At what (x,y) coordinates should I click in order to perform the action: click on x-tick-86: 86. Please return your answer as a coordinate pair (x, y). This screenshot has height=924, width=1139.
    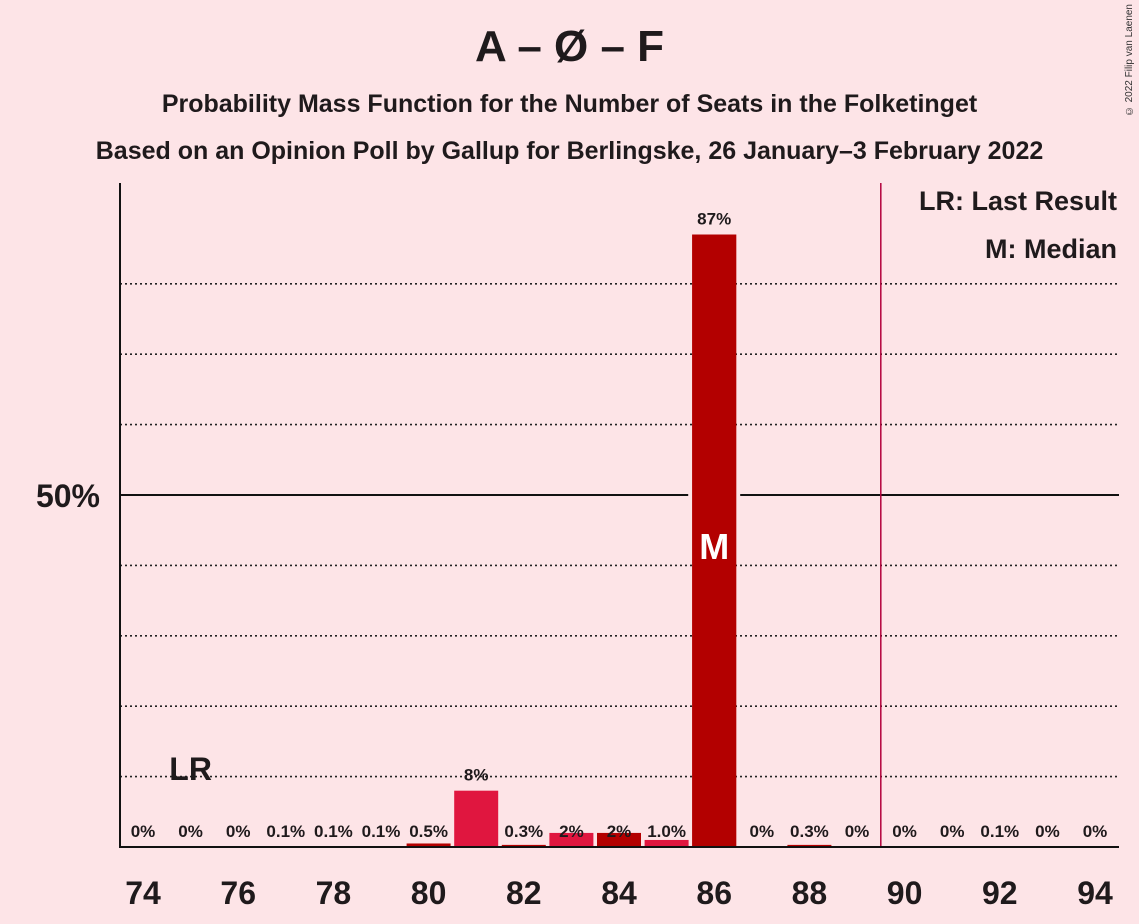
    Looking at the image, I should click on (714, 893).